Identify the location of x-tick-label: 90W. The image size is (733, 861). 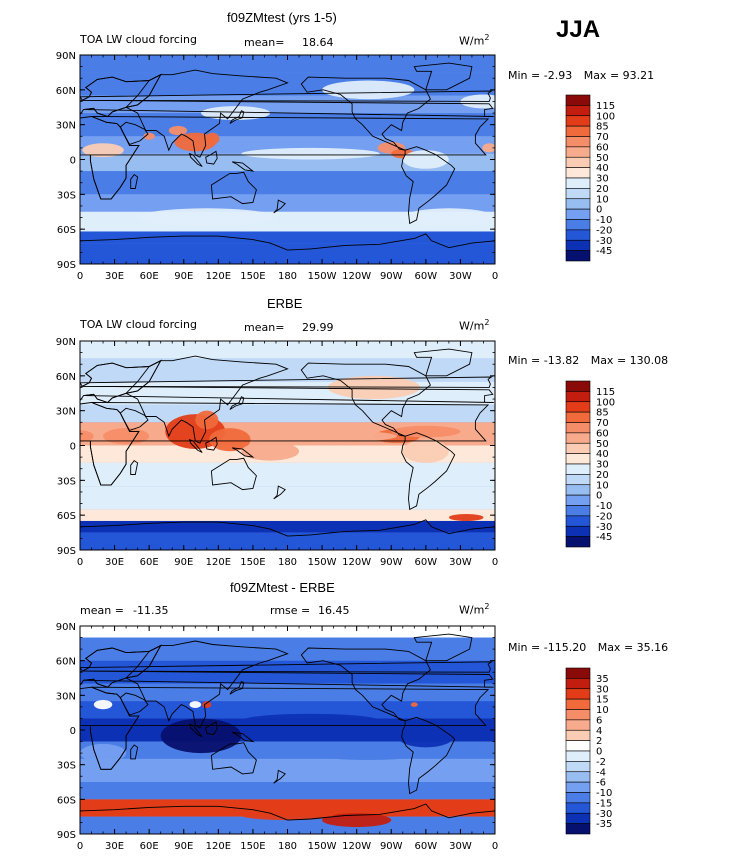
(391, 276).